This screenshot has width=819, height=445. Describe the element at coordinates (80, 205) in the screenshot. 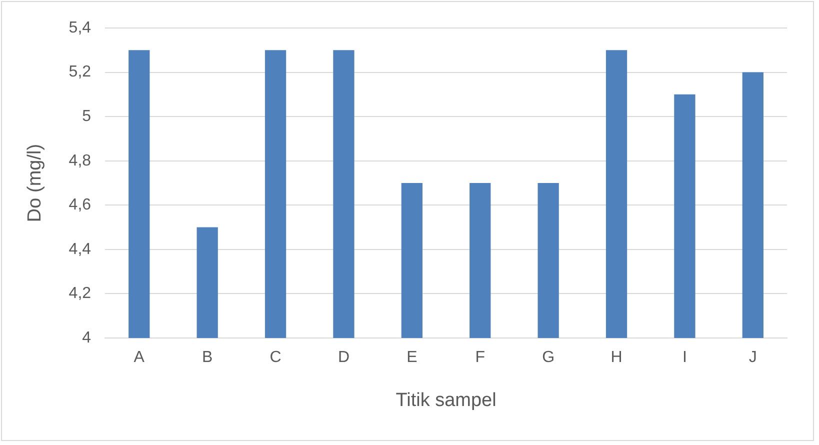

I see `y-tick-label: 4,6` at that location.